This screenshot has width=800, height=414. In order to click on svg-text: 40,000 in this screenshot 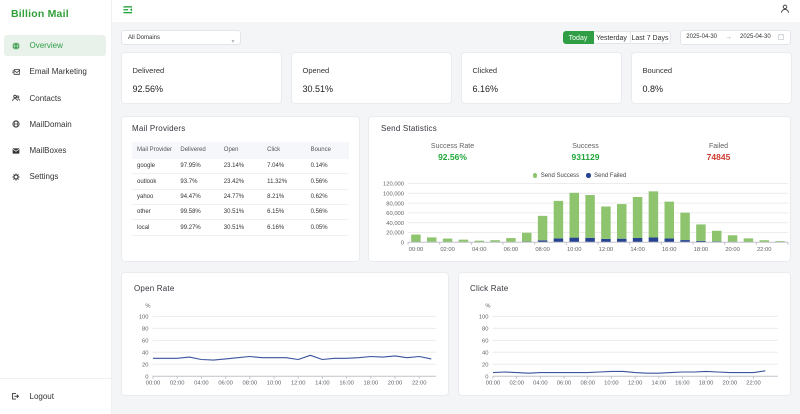, I will do `click(395, 224)`.